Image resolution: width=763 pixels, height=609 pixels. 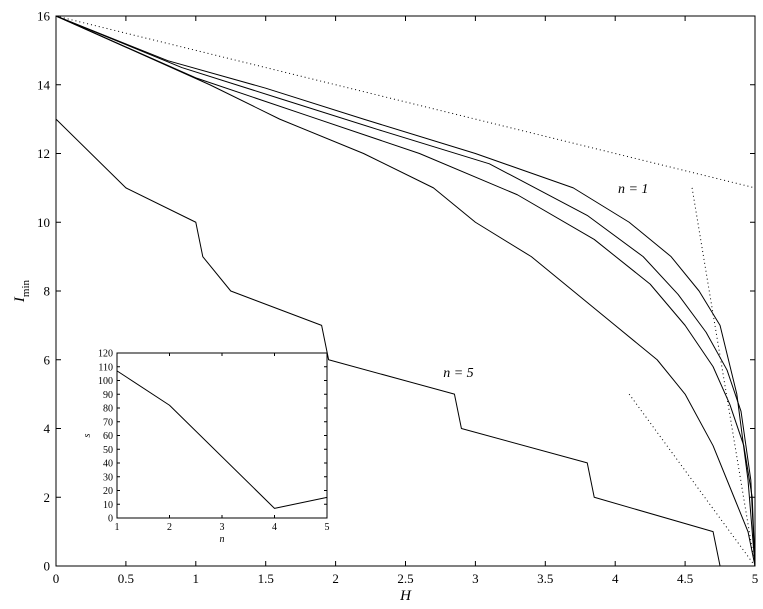 What do you see at coordinates (105, 381) in the screenshot?
I see `y-tick-label: 100` at bounding box center [105, 381].